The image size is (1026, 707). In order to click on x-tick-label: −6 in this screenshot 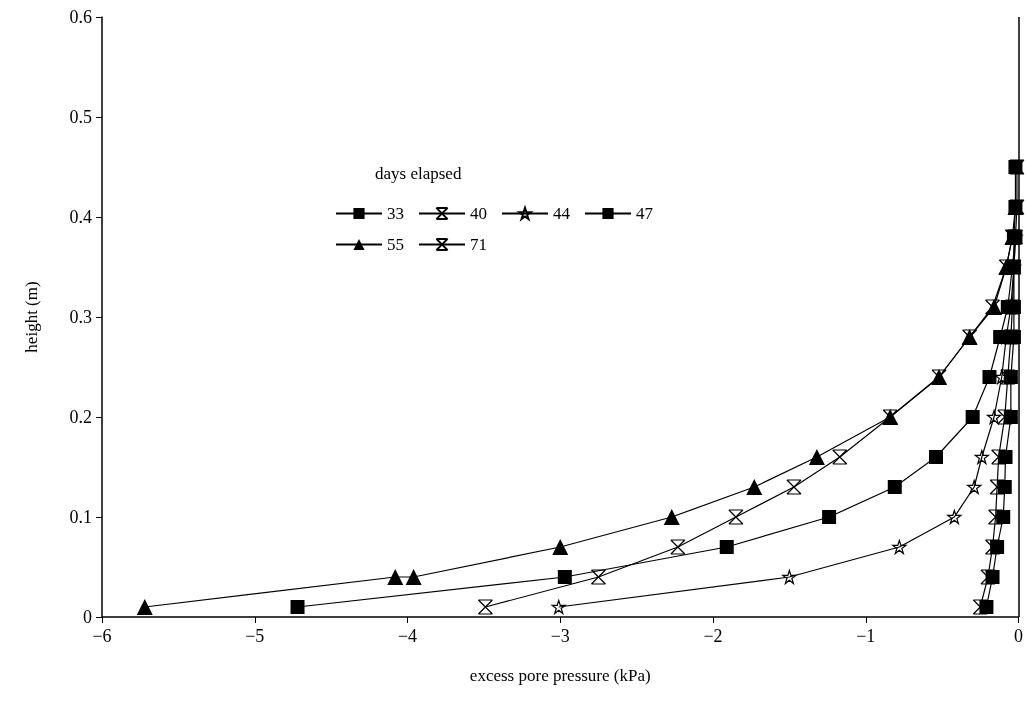, I will do `click(102, 636)`.